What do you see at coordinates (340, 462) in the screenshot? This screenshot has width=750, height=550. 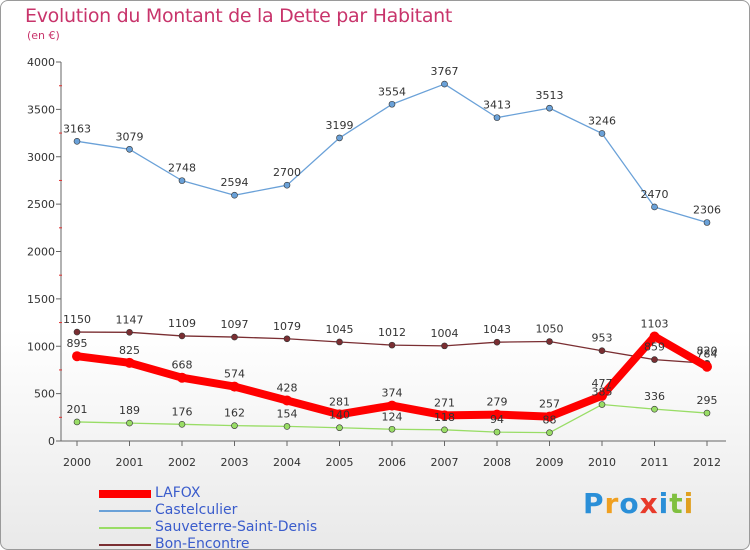 I see `x-tick-label: 2005` at bounding box center [340, 462].